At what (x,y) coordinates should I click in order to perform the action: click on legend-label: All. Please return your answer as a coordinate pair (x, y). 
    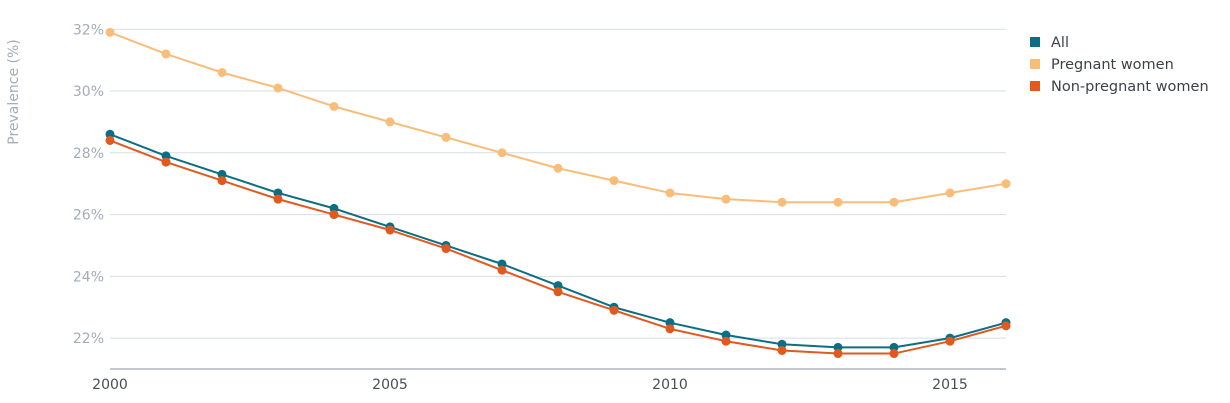
    Looking at the image, I should click on (1060, 43).